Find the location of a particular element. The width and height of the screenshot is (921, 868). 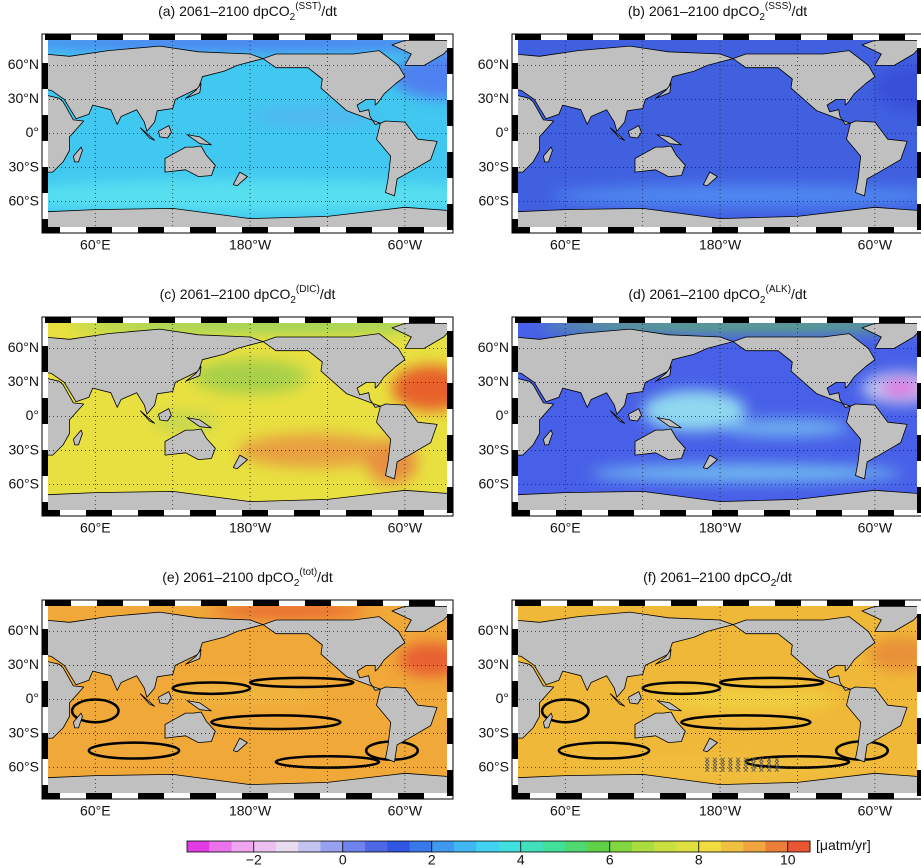

title-superscript: (DIC) is located at coordinates (308, 289).